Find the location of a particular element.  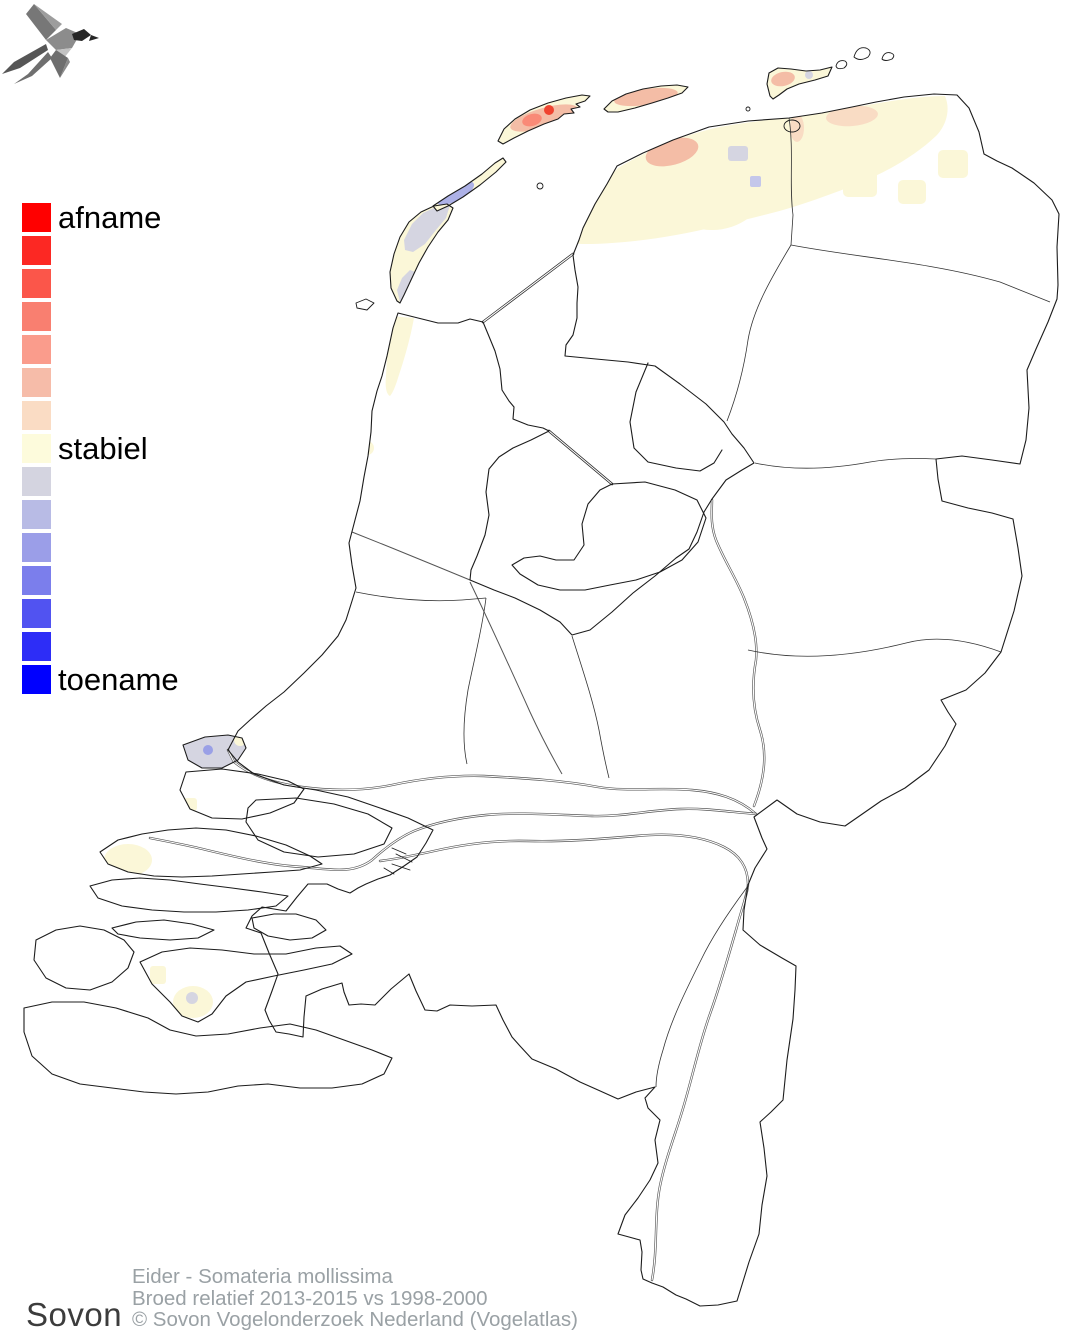

border-utrecht-gelderland is located at coordinates (590, 707).